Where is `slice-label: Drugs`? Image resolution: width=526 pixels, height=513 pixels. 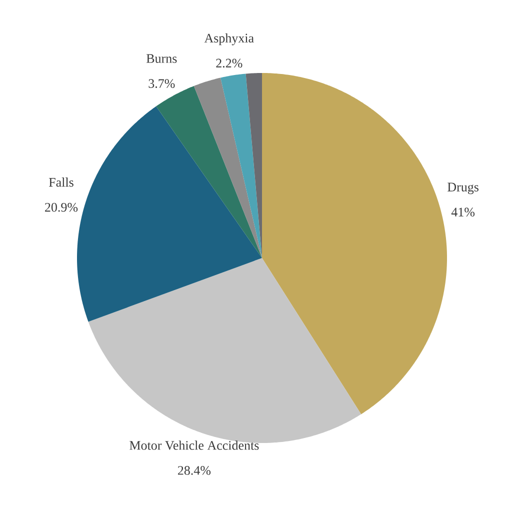 slice-label: Drugs is located at coordinates (463, 188).